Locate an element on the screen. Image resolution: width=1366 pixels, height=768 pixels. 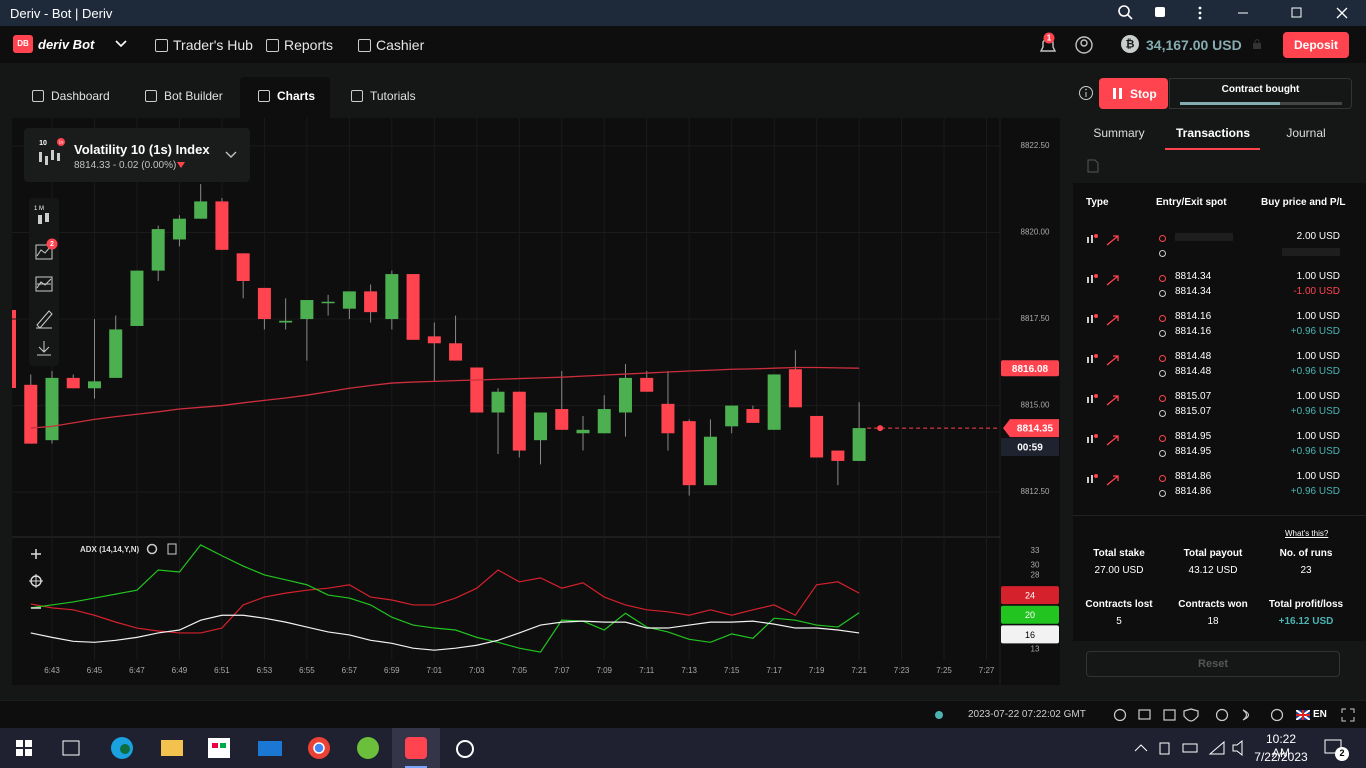
profit-loss: +0.96 USD is located at coordinates (1315, 371).